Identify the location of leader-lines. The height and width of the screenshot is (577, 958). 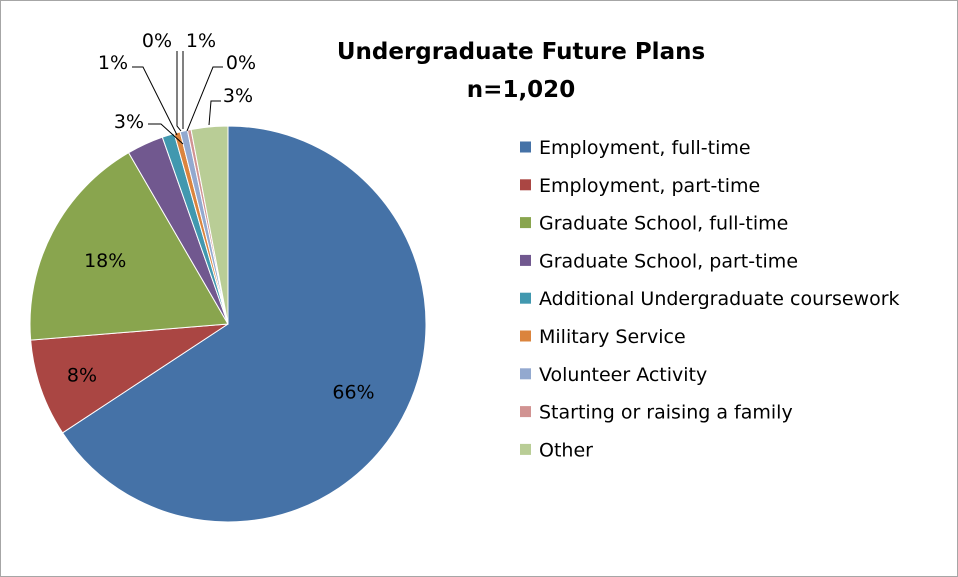
(177, 98).